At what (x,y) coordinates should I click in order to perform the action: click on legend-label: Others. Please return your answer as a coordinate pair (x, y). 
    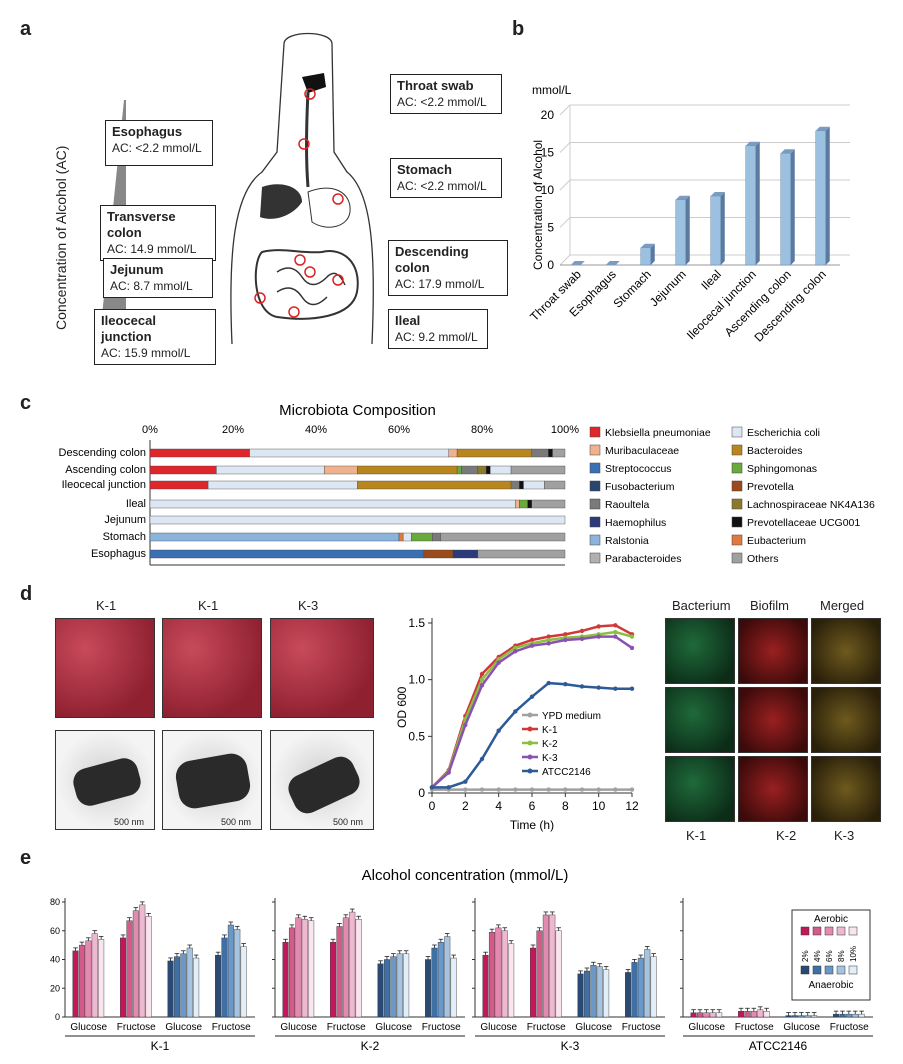
    Looking at the image, I should click on (763, 559).